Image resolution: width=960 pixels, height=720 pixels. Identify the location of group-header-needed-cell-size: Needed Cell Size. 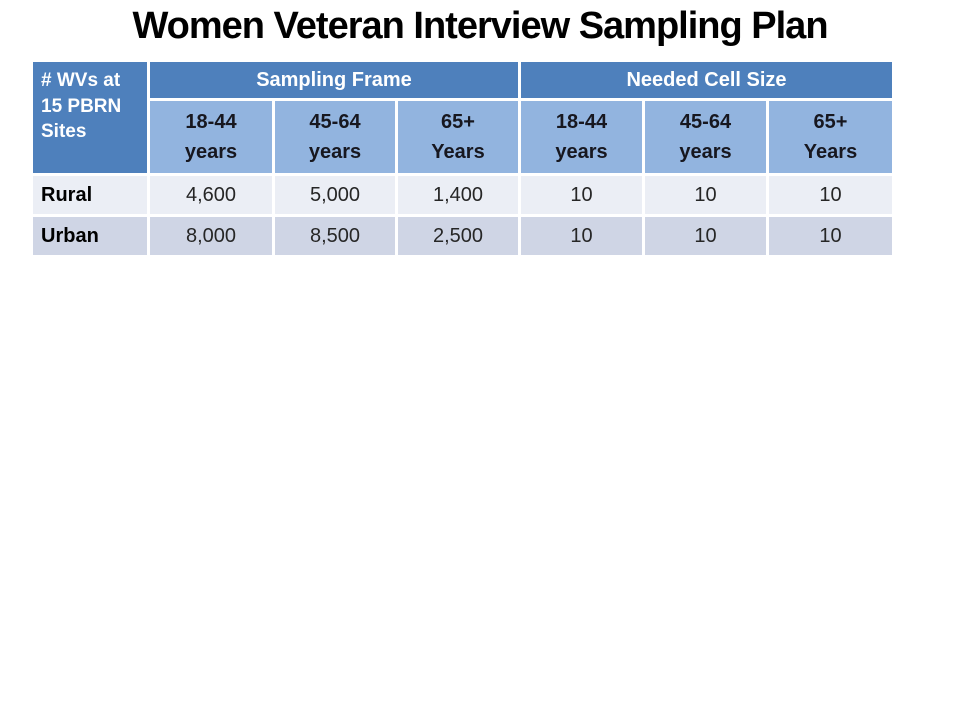
(706, 80).